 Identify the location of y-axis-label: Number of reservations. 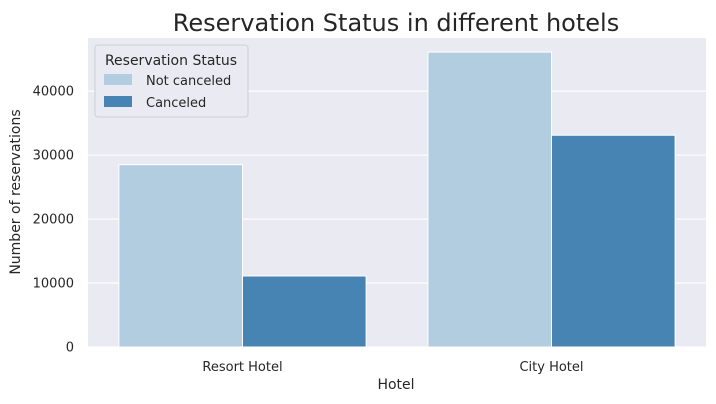
(16, 191).